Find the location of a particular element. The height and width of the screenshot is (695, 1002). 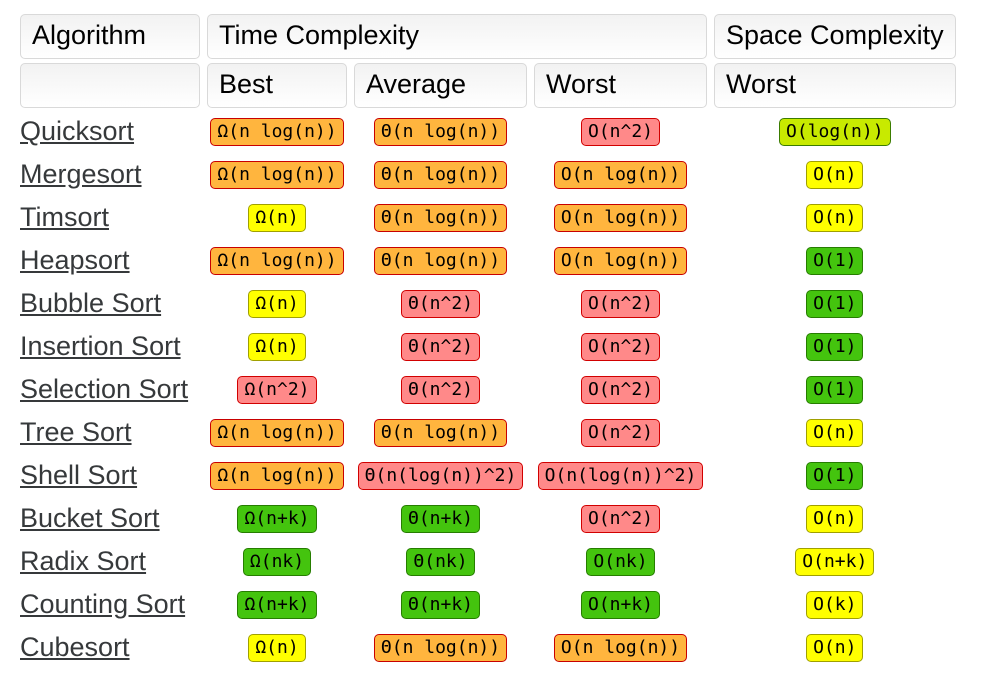

algorithm-cell: Counting Sort is located at coordinates (110, 604).